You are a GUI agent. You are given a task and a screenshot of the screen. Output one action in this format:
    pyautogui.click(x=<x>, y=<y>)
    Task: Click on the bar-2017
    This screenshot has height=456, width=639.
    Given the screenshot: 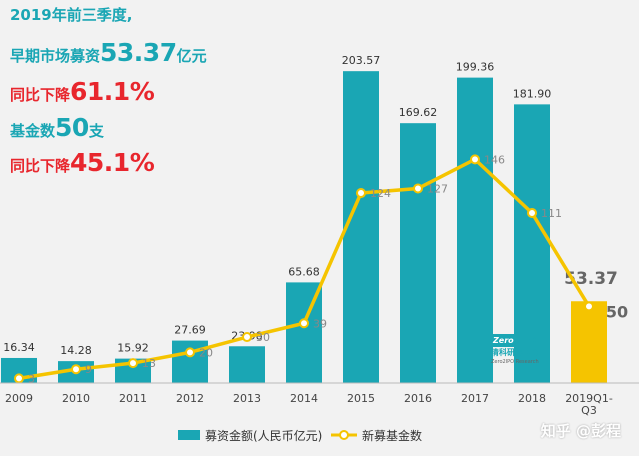 What is the action you would take?
    pyautogui.click(x=475, y=230)
    